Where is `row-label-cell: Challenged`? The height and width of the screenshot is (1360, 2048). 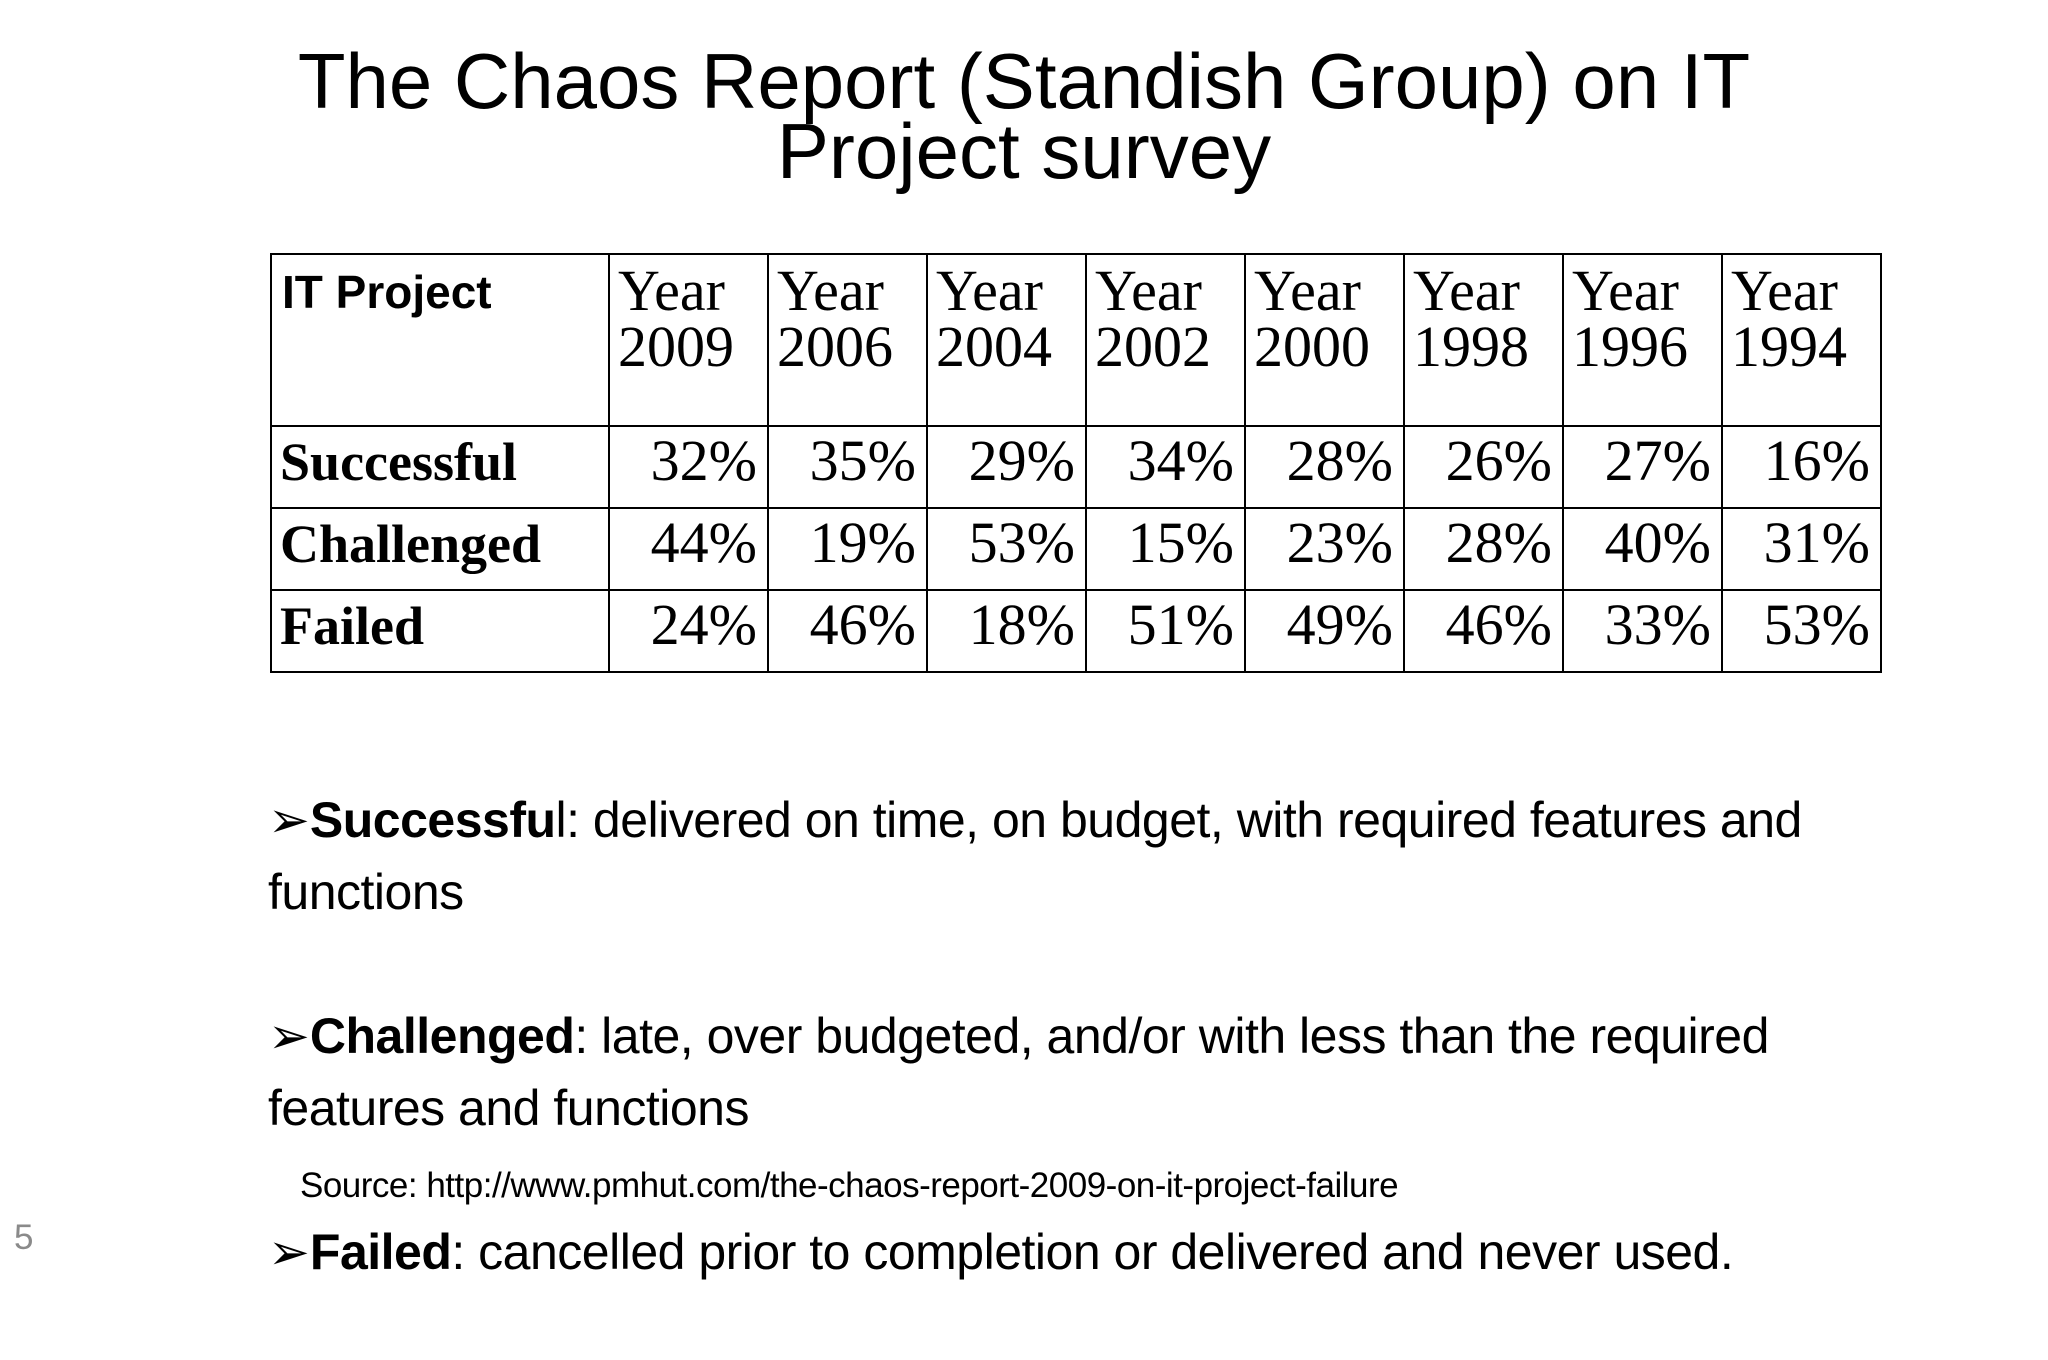 row-label-cell: Challenged is located at coordinates (440, 549).